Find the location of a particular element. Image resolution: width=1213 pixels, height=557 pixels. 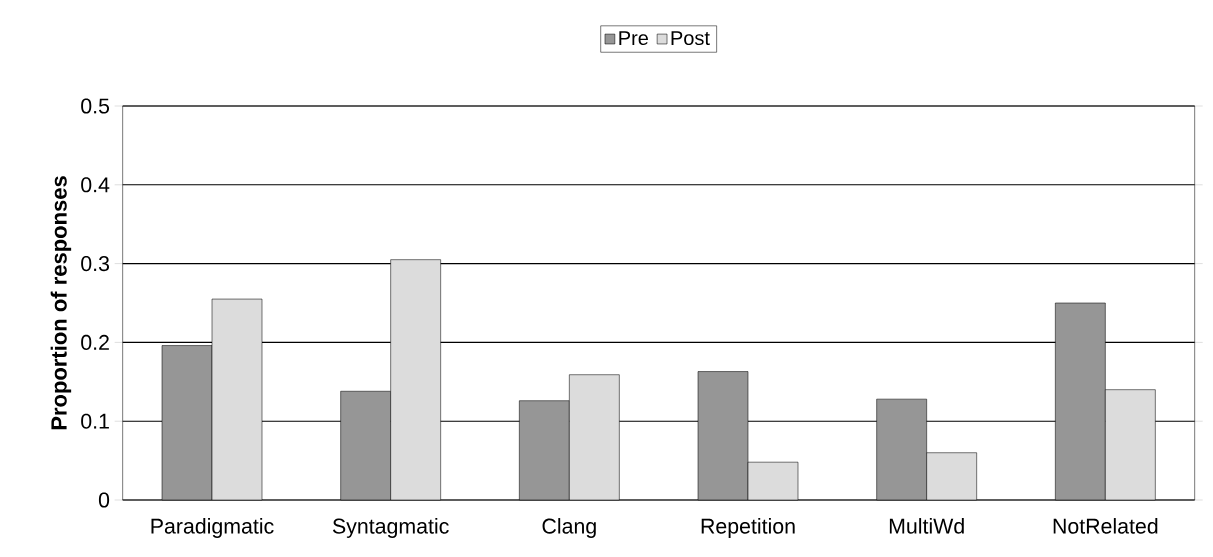

x-tick-label: Paradigmatic is located at coordinates (212, 528).